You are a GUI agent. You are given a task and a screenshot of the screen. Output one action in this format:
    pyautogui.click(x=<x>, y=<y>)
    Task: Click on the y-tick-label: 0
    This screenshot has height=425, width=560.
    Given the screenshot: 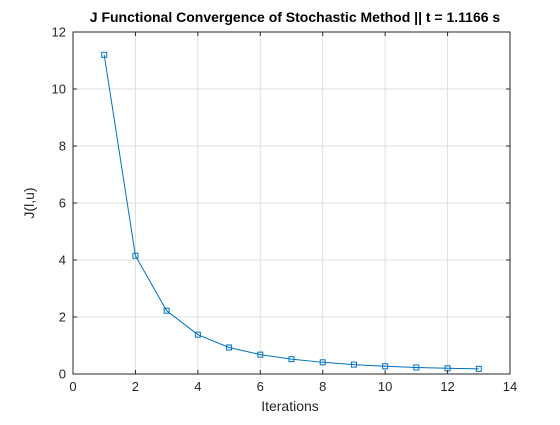 What is the action you would take?
    pyautogui.click(x=62, y=374)
    